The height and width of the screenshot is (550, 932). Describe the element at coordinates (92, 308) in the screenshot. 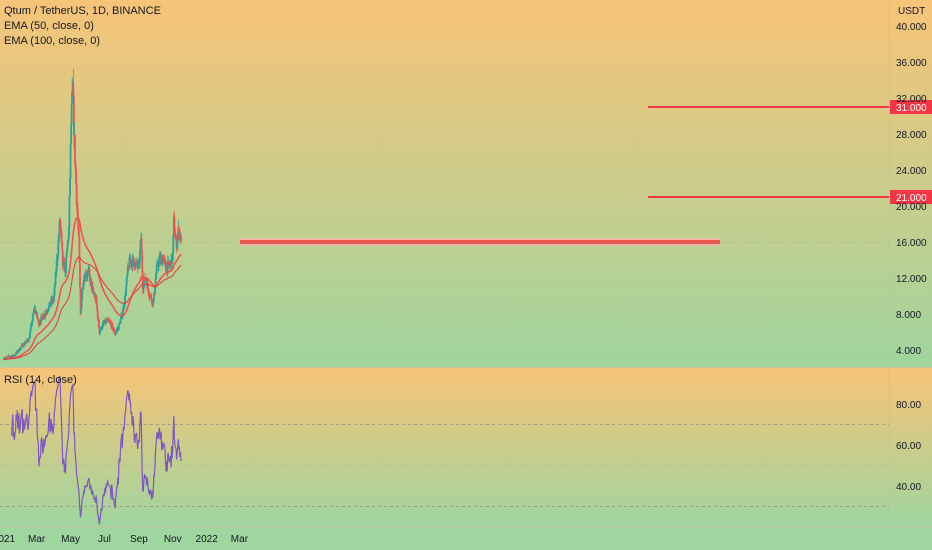

I see `ema-100-line` at that location.